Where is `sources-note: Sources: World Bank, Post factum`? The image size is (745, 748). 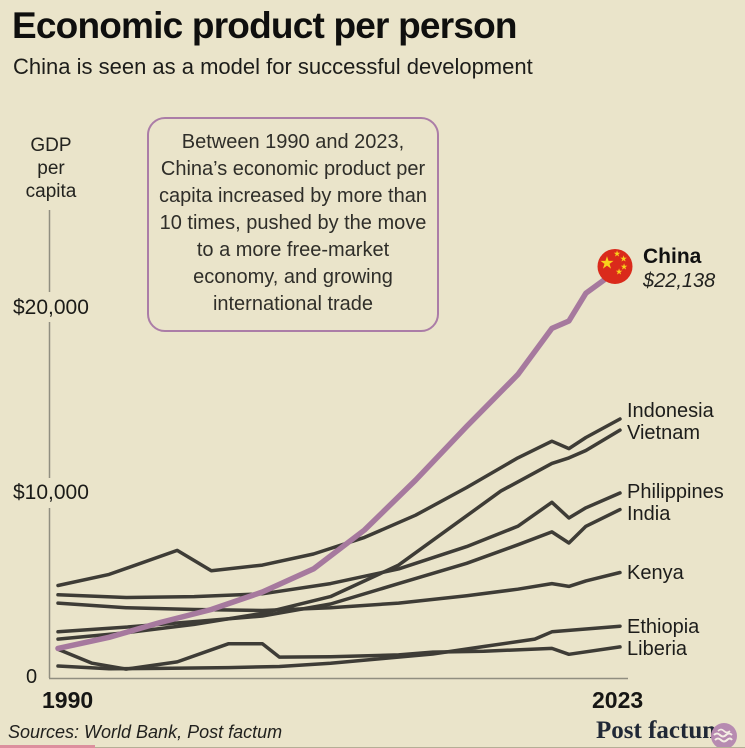
sources-note: Sources: World Bank, Post factum is located at coordinates (145, 732).